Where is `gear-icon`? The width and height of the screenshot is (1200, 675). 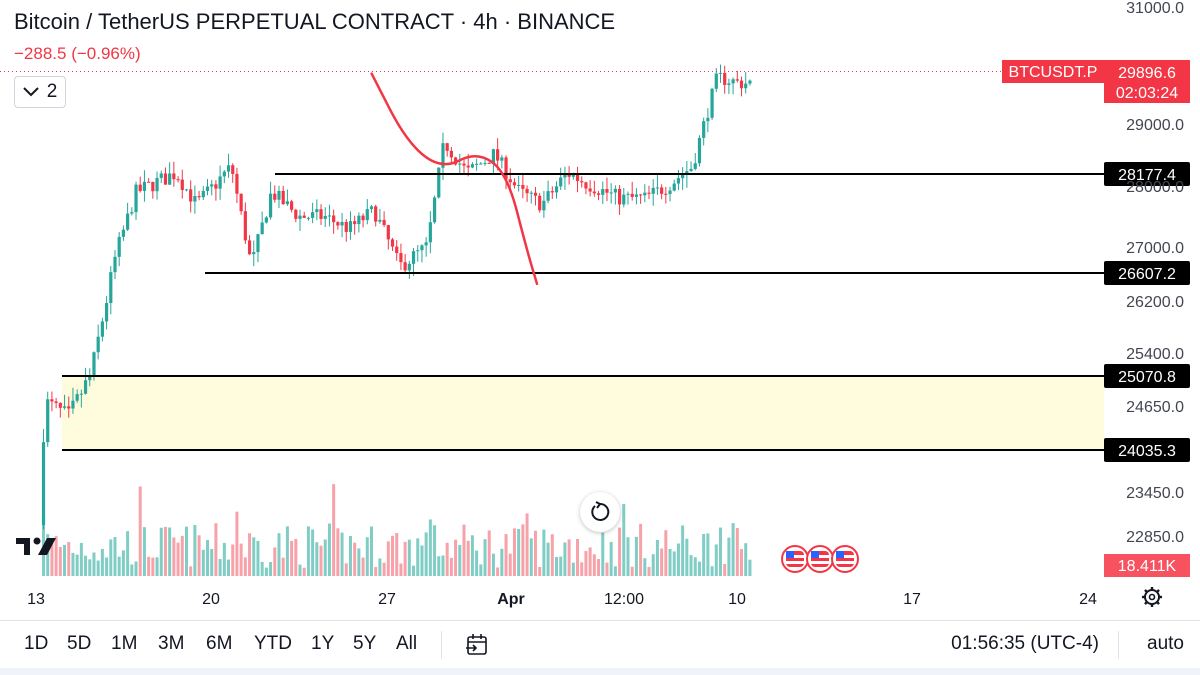 gear-icon is located at coordinates (1152, 597).